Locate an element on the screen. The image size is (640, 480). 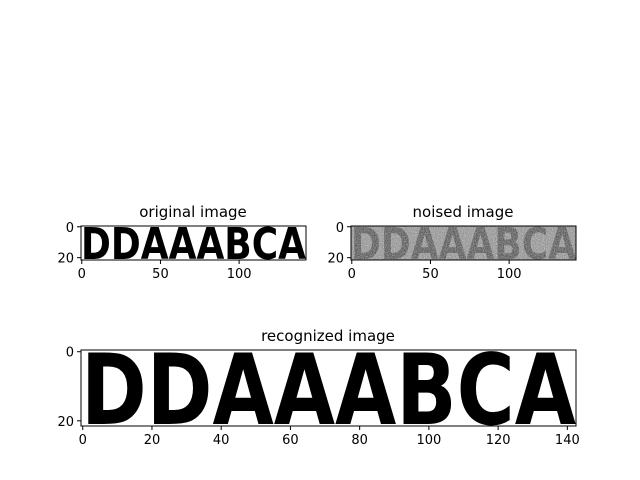
image-glyphs: DDAAABCA is located at coordinates (193, 244).